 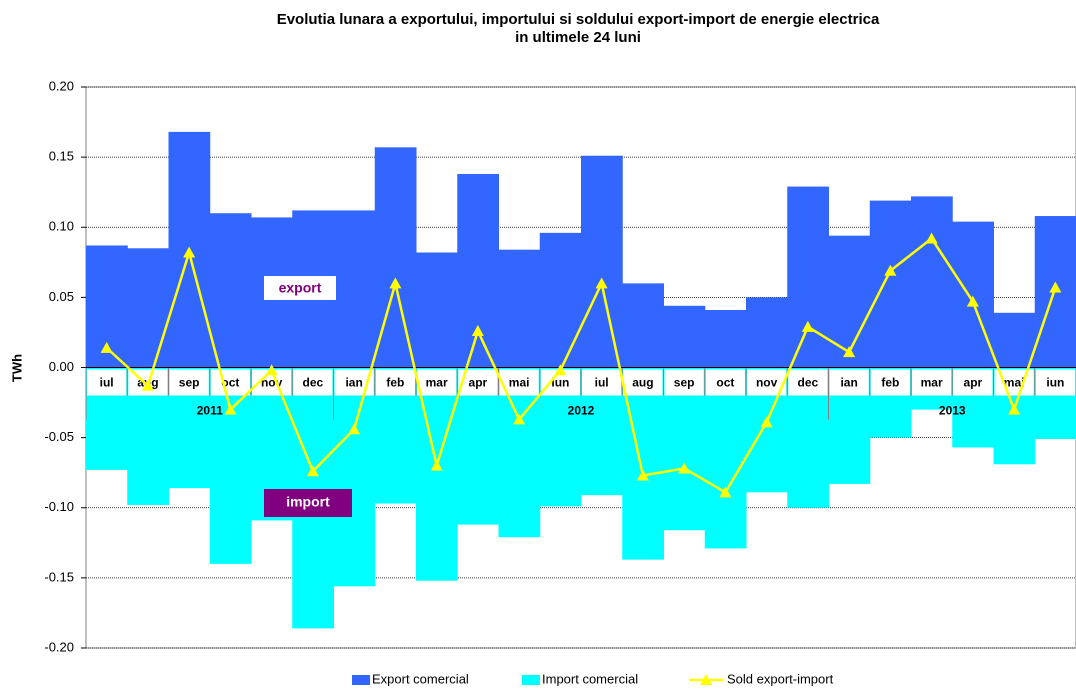 I want to click on annotation: export, so click(x=300, y=288).